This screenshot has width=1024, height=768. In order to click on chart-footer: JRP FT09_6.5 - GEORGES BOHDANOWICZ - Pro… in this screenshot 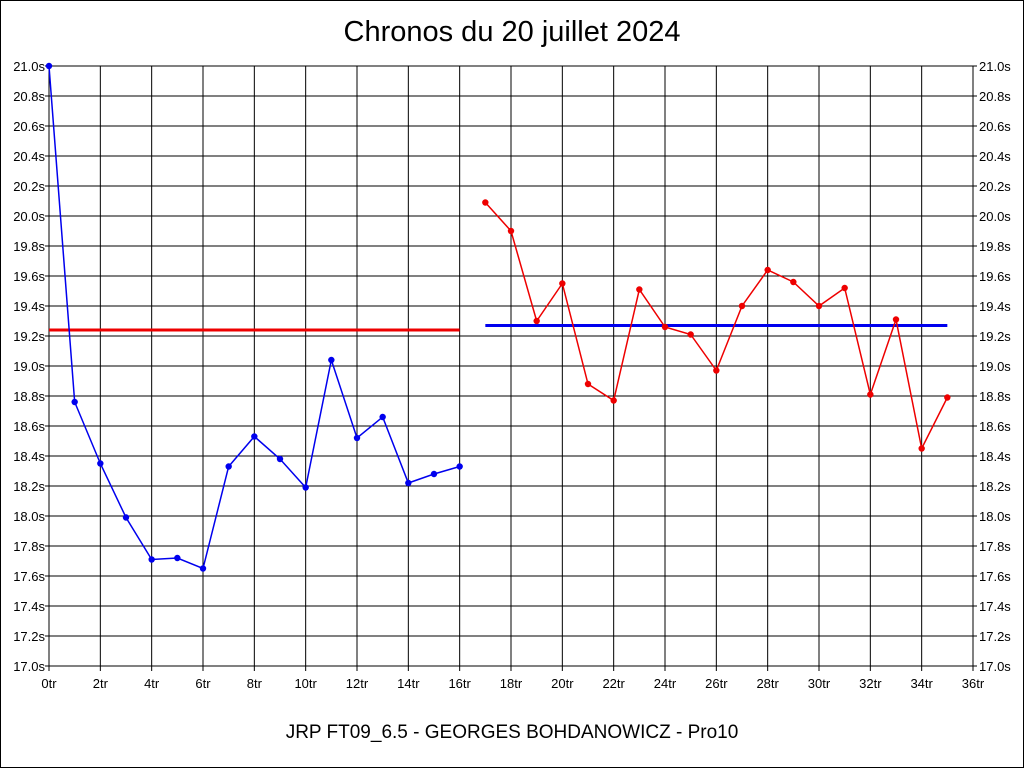, I will do `click(512, 732)`.